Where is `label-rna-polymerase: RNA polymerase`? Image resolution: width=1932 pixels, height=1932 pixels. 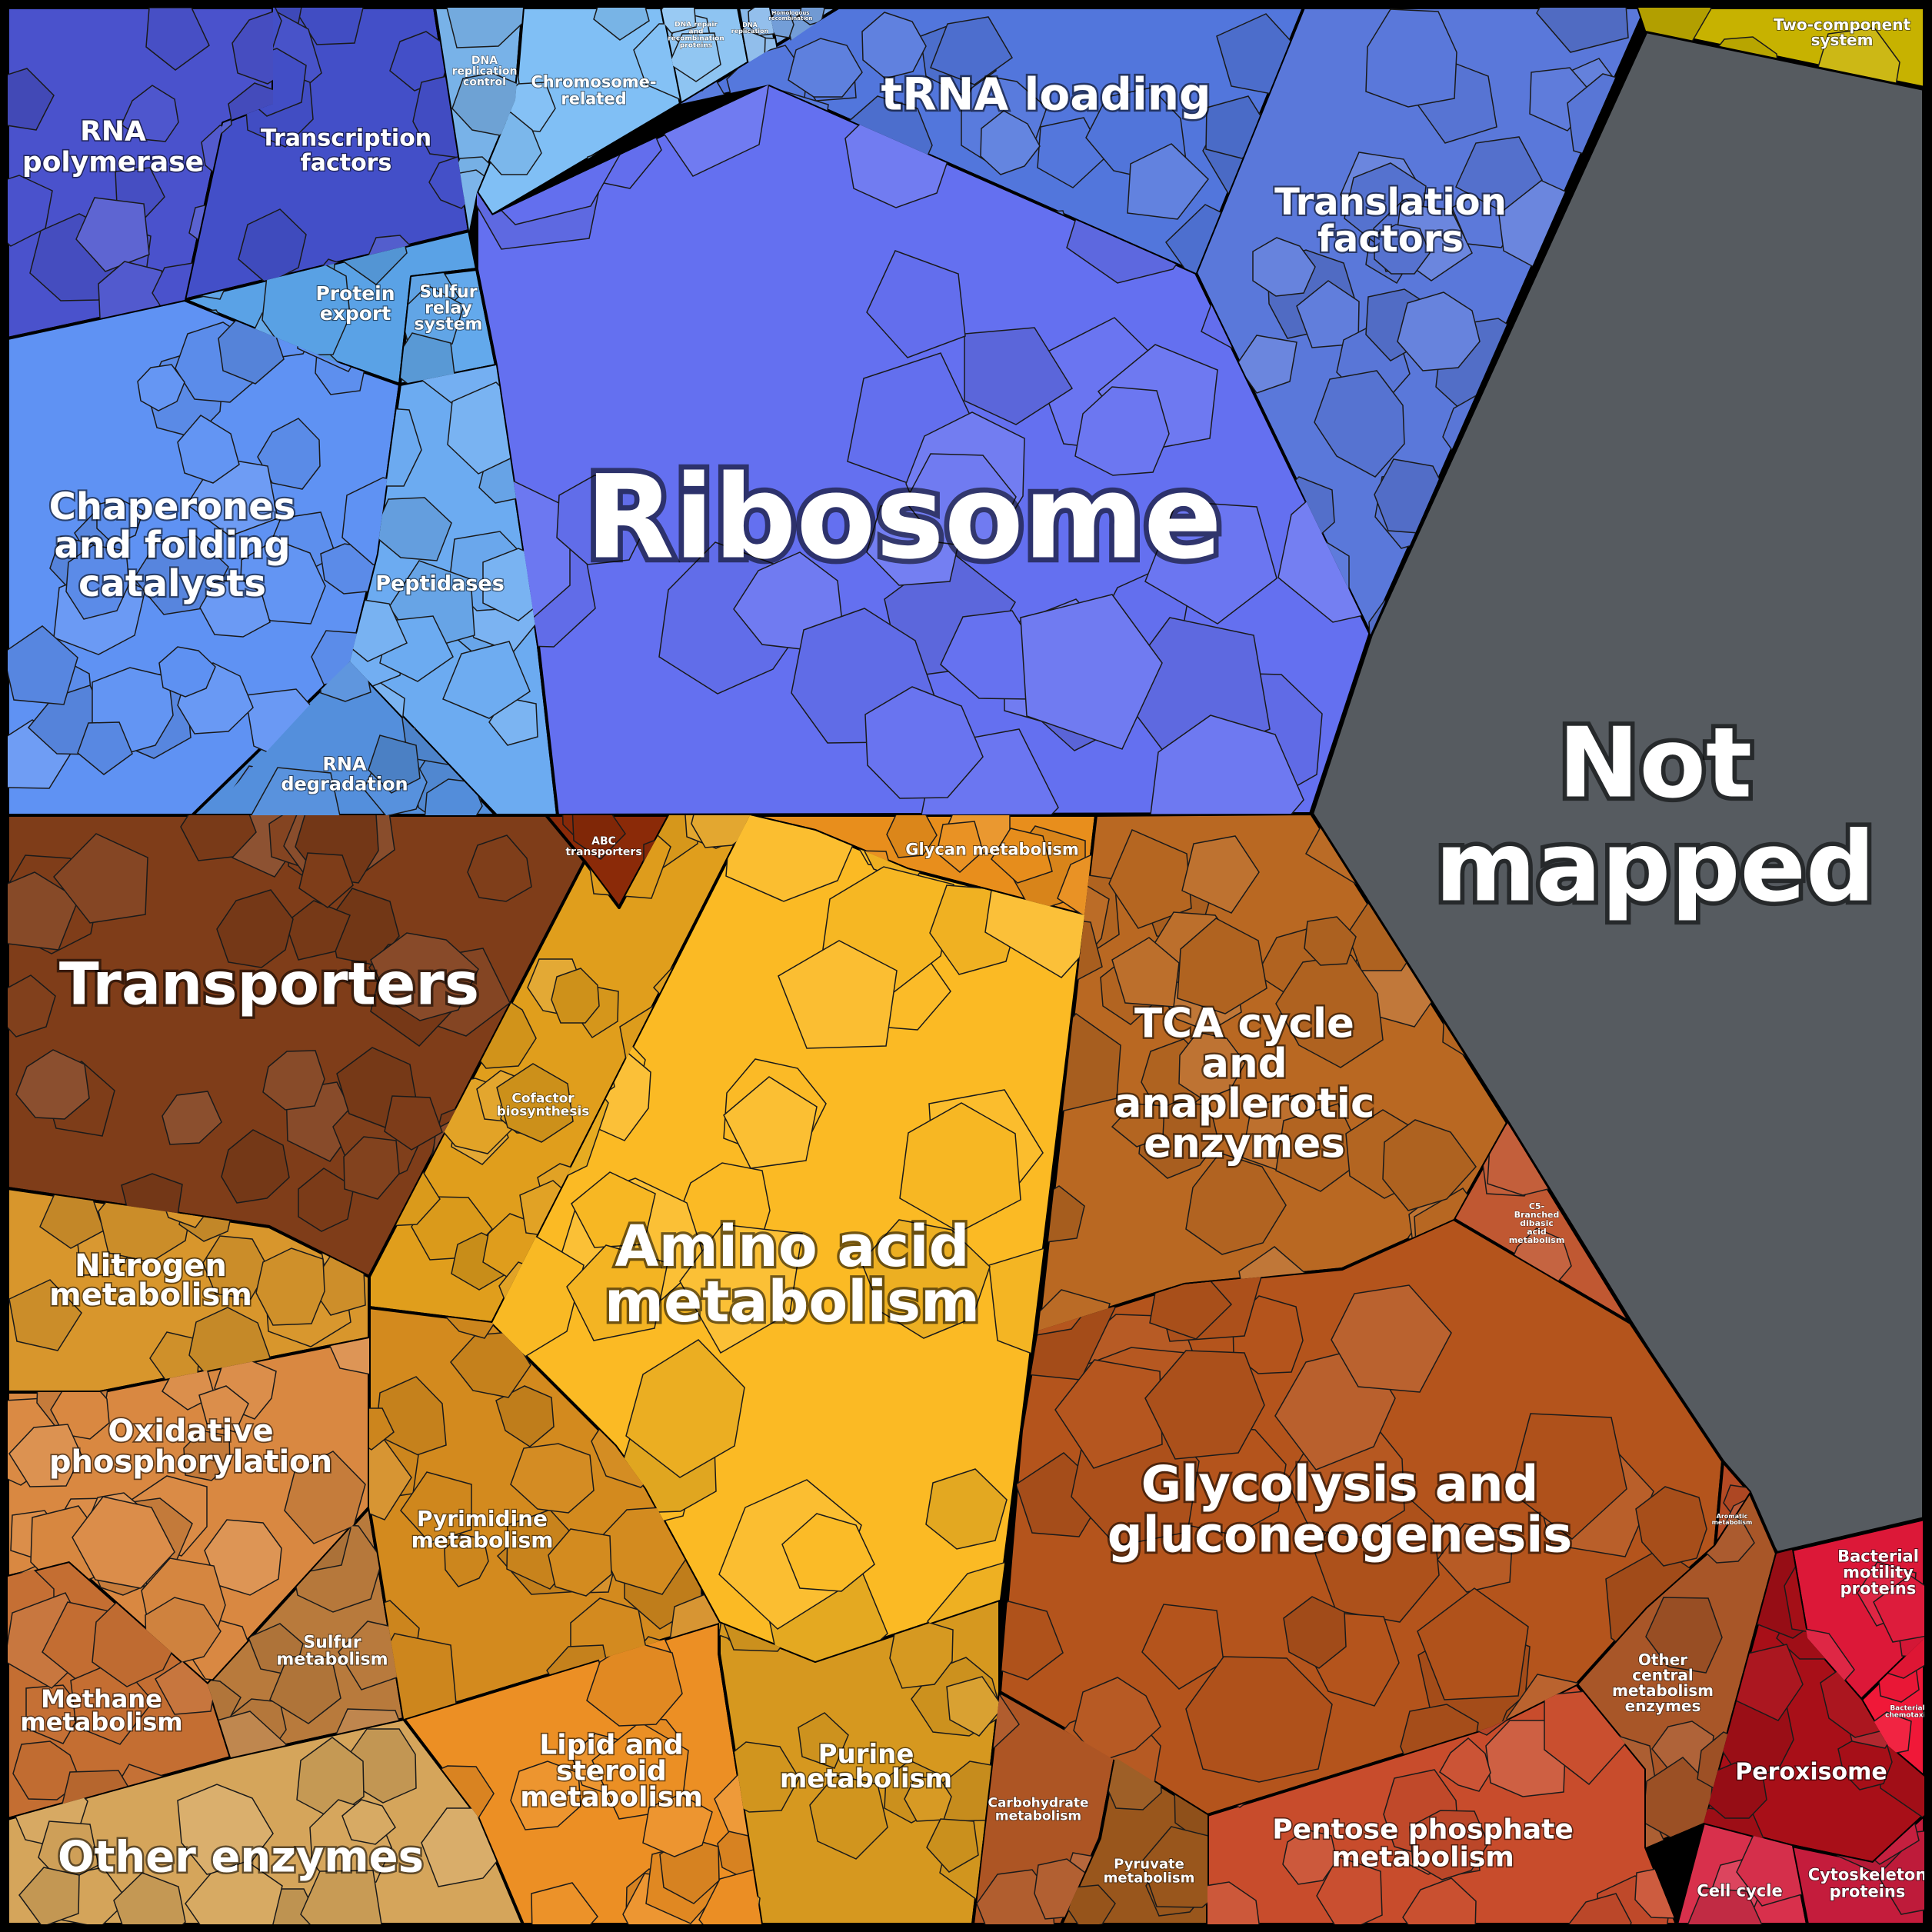 label-rna-polymerase: RNA polymerase is located at coordinates (113, 147).